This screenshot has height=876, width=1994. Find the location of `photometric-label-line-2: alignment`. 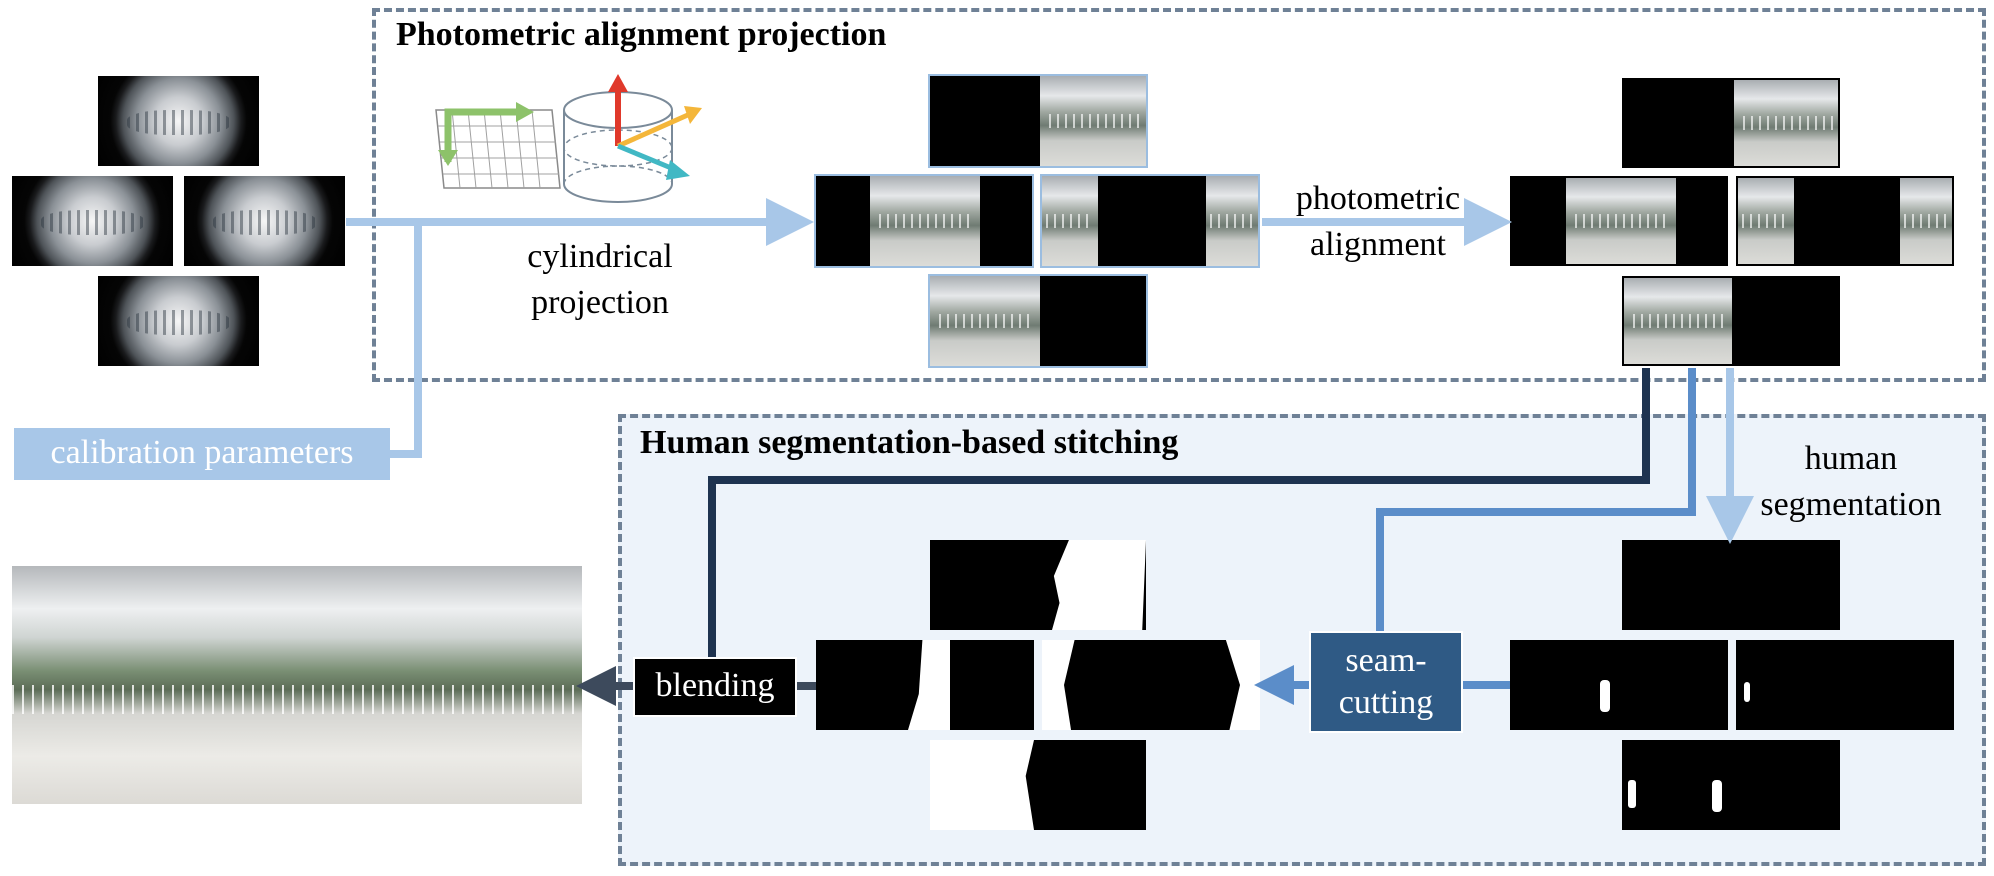

photometric-label-line-2: alignment is located at coordinates (1378, 244).